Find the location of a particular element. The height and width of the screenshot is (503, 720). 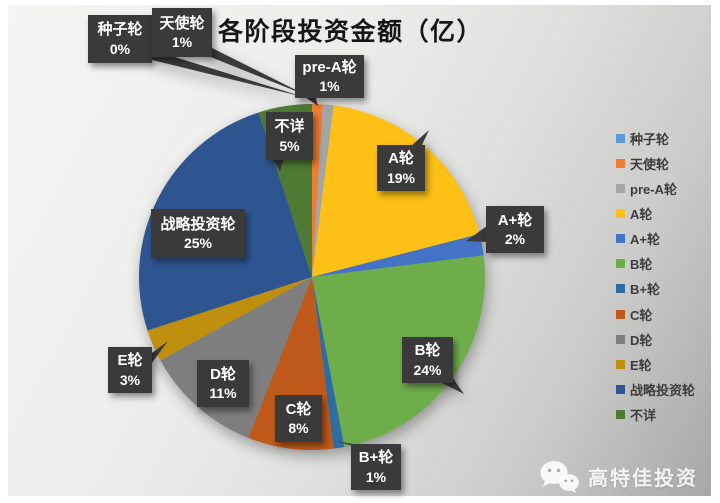

pie-label-name: pre-A轮 is located at coordinates (329, 67).